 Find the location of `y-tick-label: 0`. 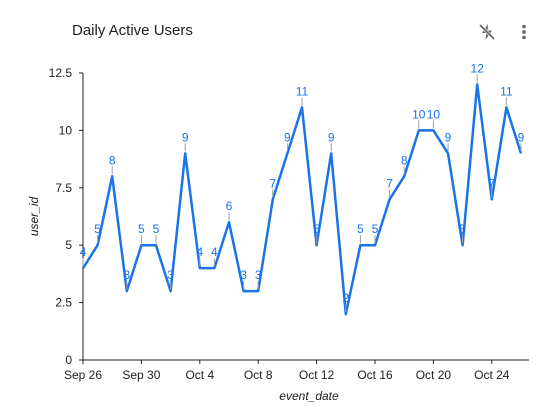

y-tick-label: 0 is located at coordinates (68, 360).